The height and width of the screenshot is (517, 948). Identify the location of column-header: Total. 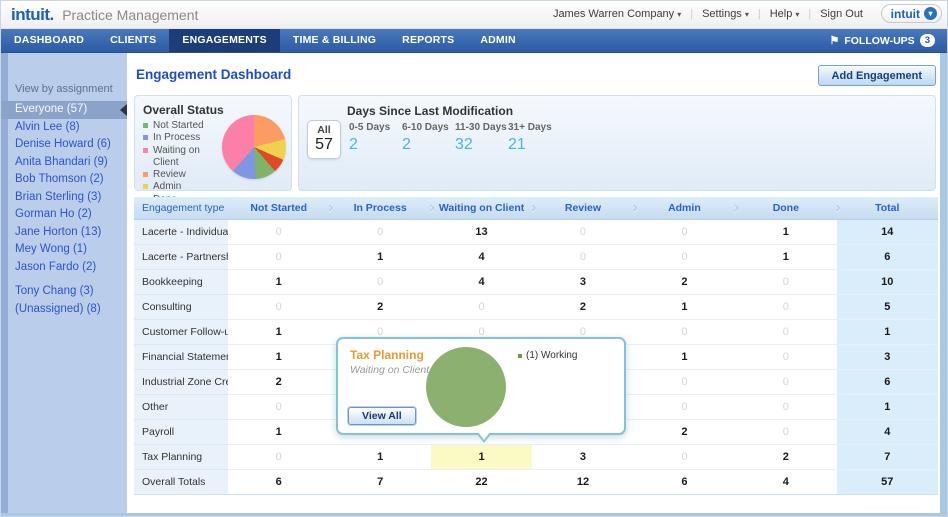
(887, 208).